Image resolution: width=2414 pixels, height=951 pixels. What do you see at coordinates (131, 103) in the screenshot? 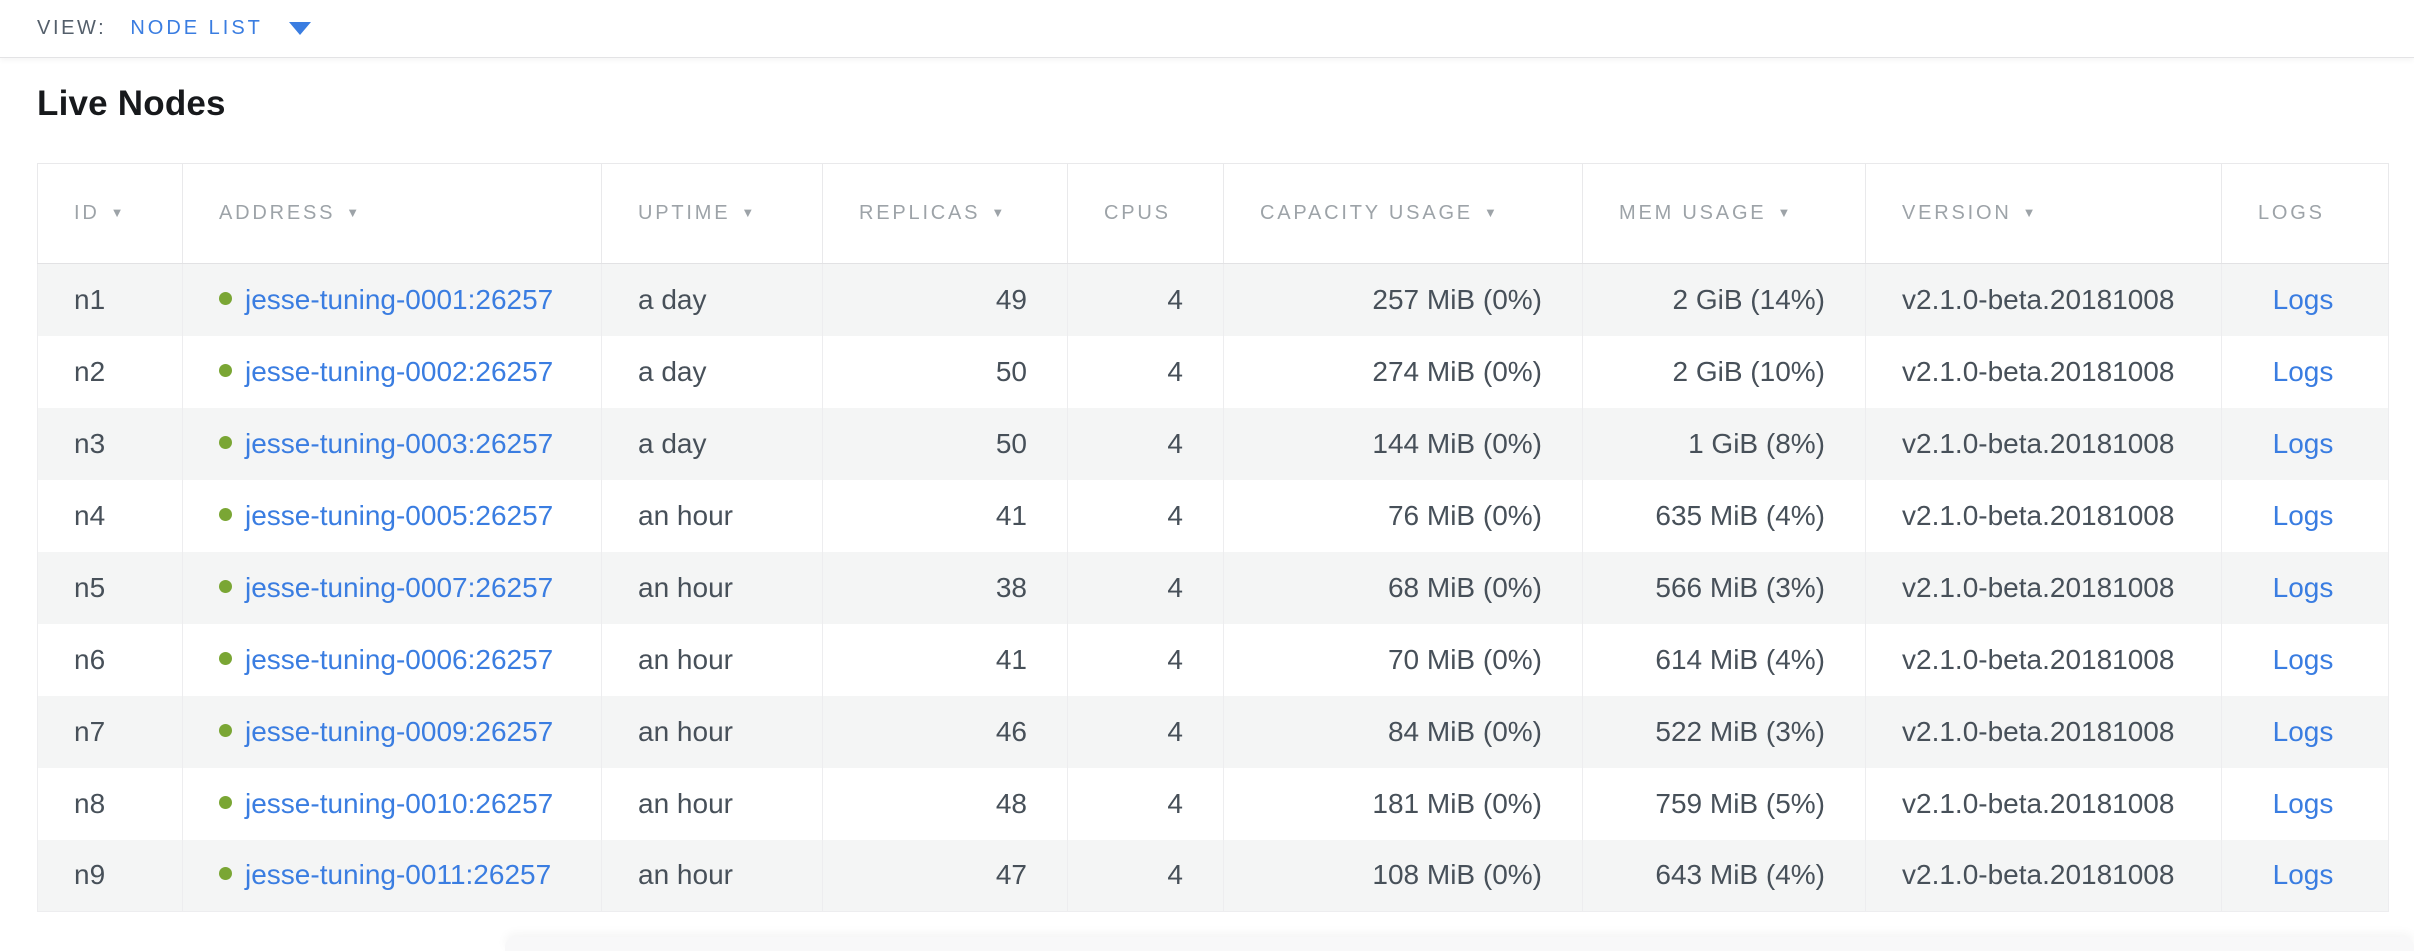
I see `page-title: Live Nodes` at bounding box center [131, 103].